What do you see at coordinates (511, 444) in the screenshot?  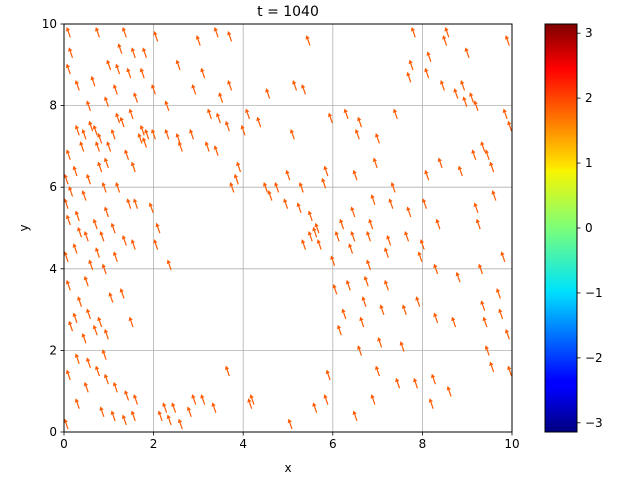 I see `x-tick-label: 10` at bounding box center [511, 444].